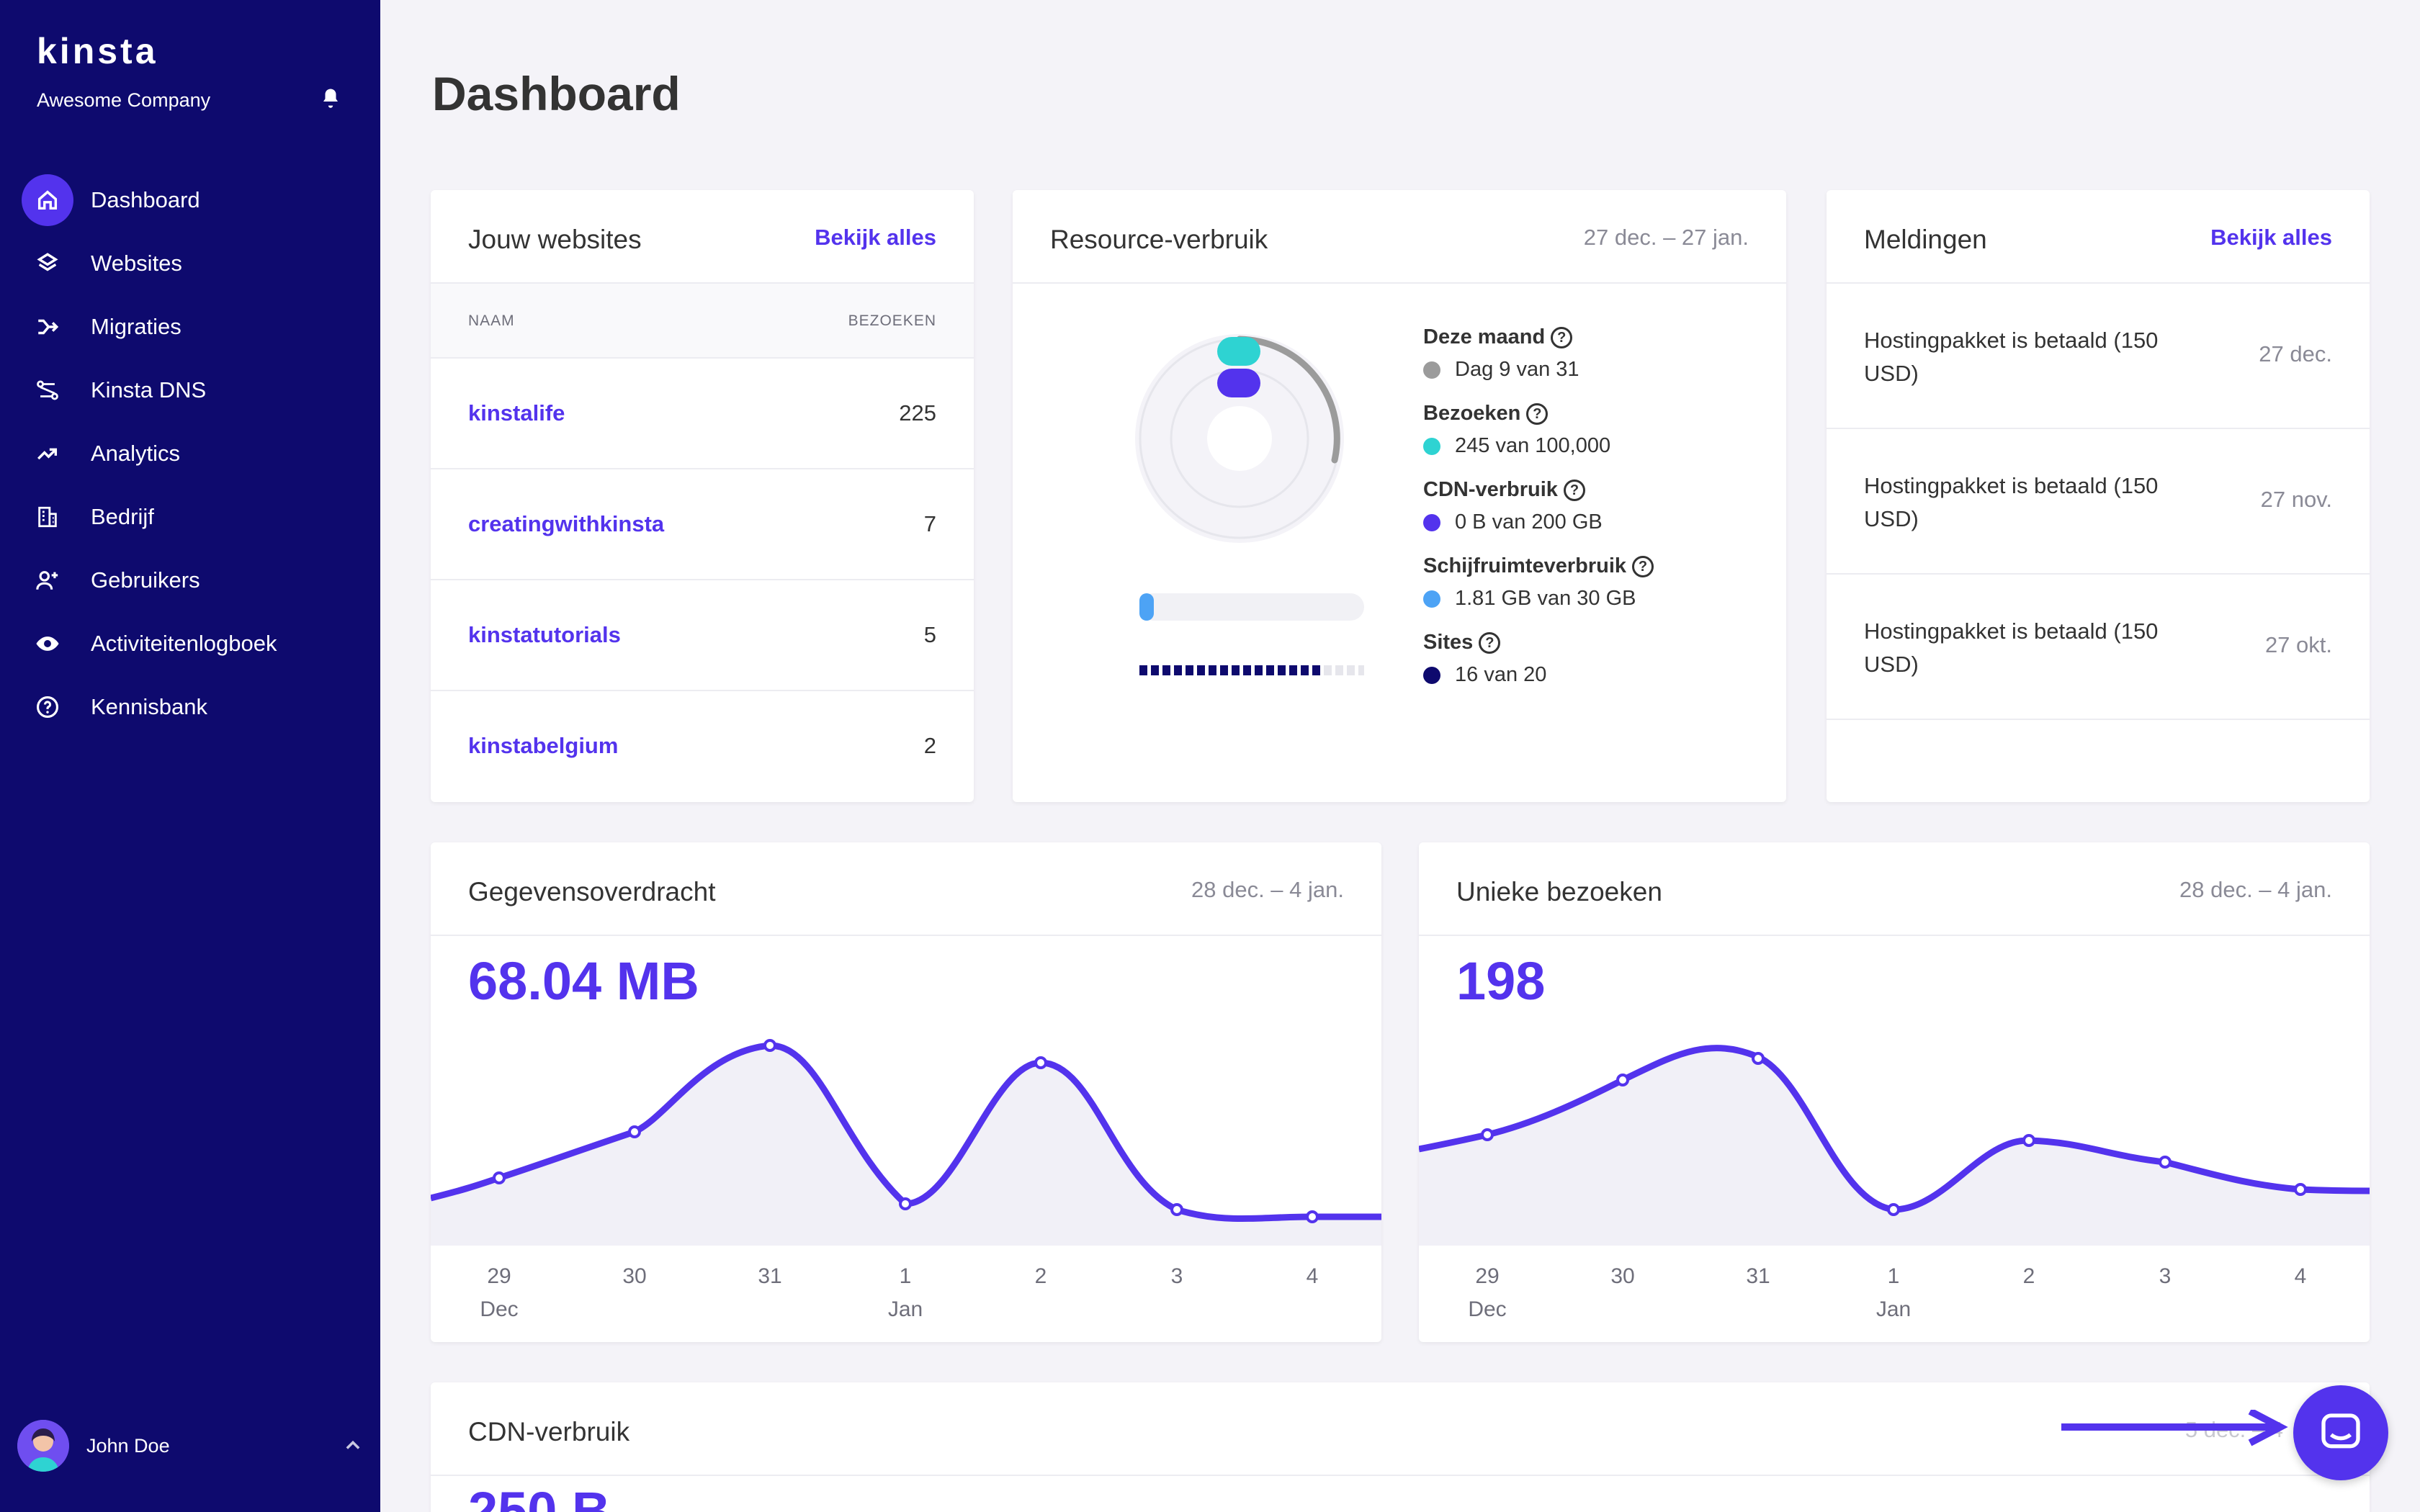 Image resolution: width=2420 pixels, height=1512 pixels. What do you see at coordinates (191, 327) in the screenshot?
I see `sidebar-item-migraties: Migraties` at bounding box center [191, 327].